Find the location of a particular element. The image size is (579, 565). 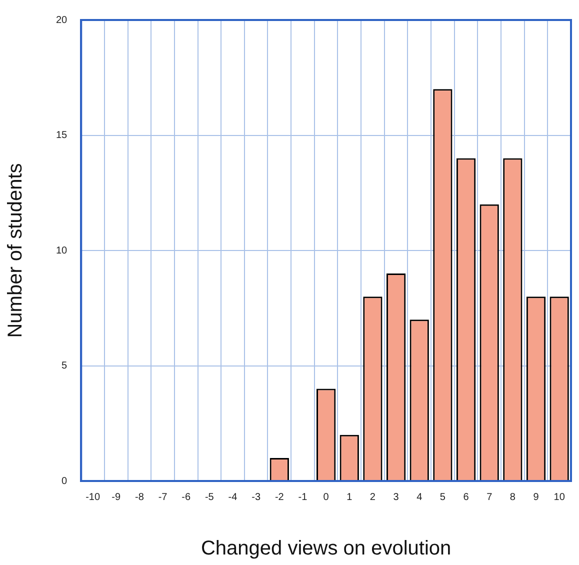

x-tick-label: 0 is located at coordinates (326, 497).